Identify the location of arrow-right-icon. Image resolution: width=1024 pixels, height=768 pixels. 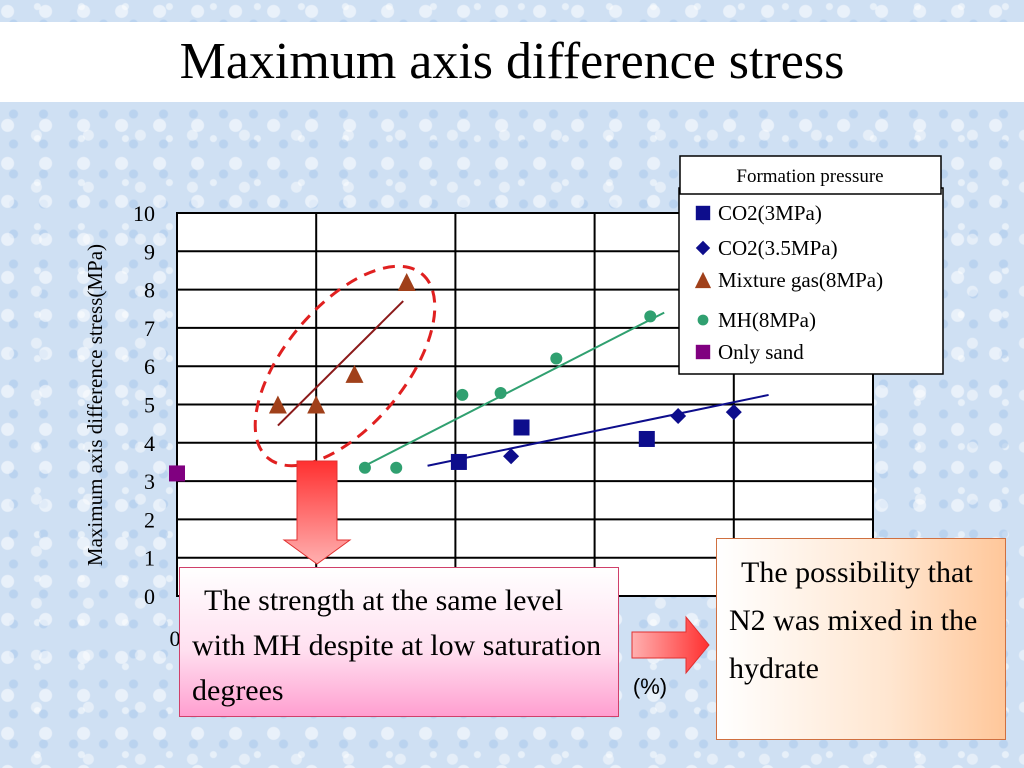
(670, 645).